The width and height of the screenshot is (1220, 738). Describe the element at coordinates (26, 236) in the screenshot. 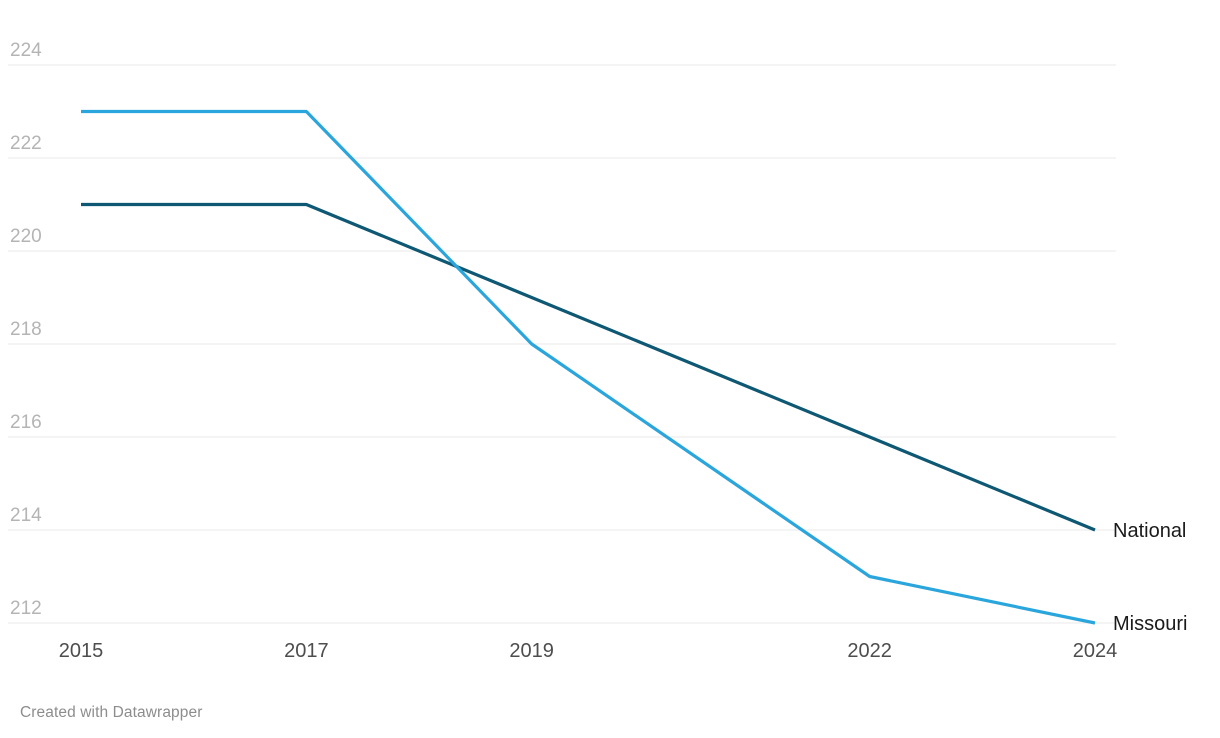

I see `y-tick-label-220: 220` at that location.